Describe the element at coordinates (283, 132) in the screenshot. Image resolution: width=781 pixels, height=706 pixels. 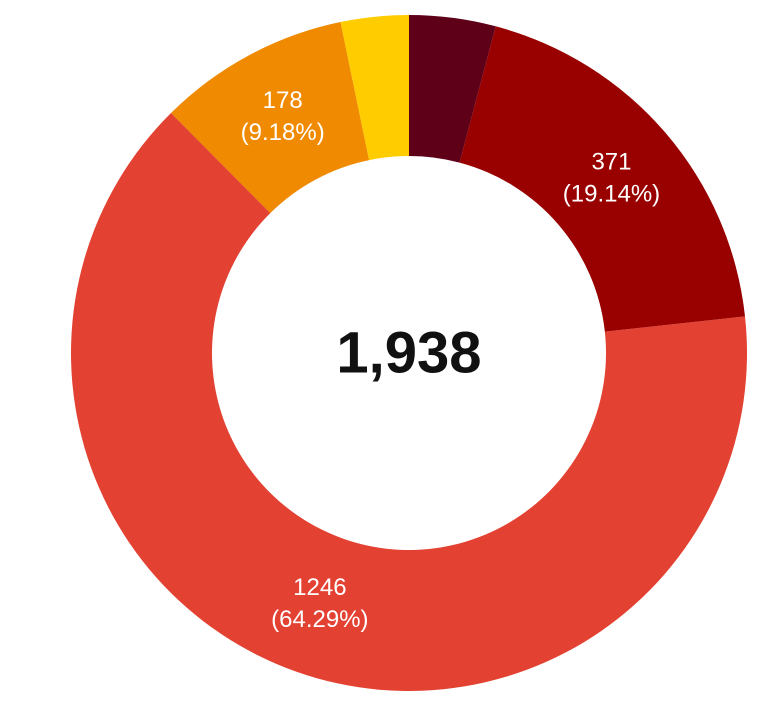
I see `segment-percent: (9.18%)` at that location.